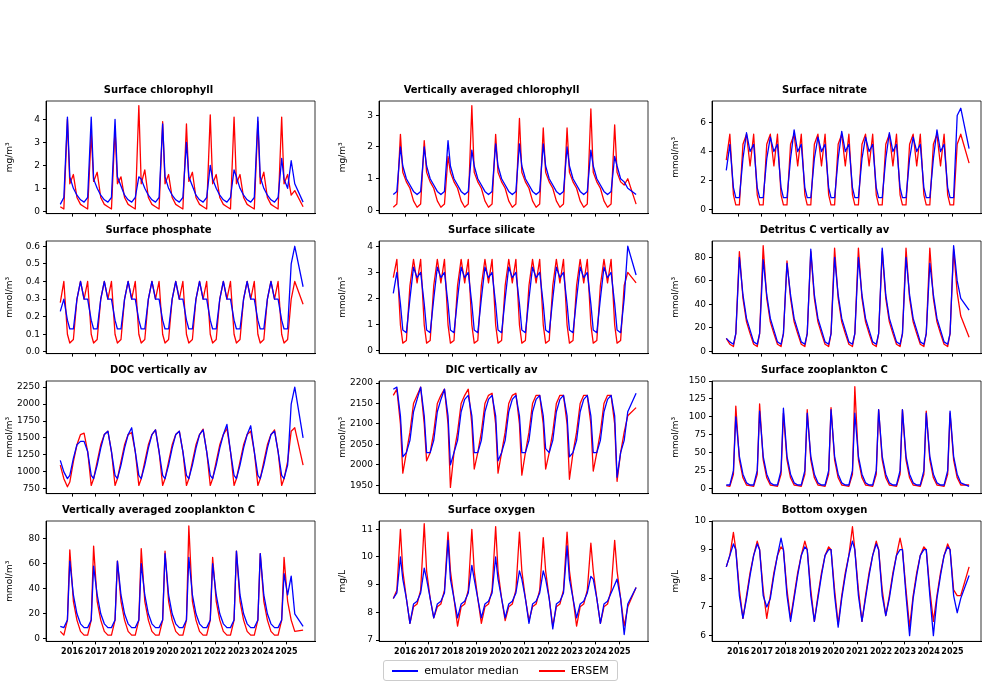 This screenshot has height=690, width=1001. Describe the element at coordinates (159, 369) in the screenshot. I see `chart-title: DOC vertically av` at that location.